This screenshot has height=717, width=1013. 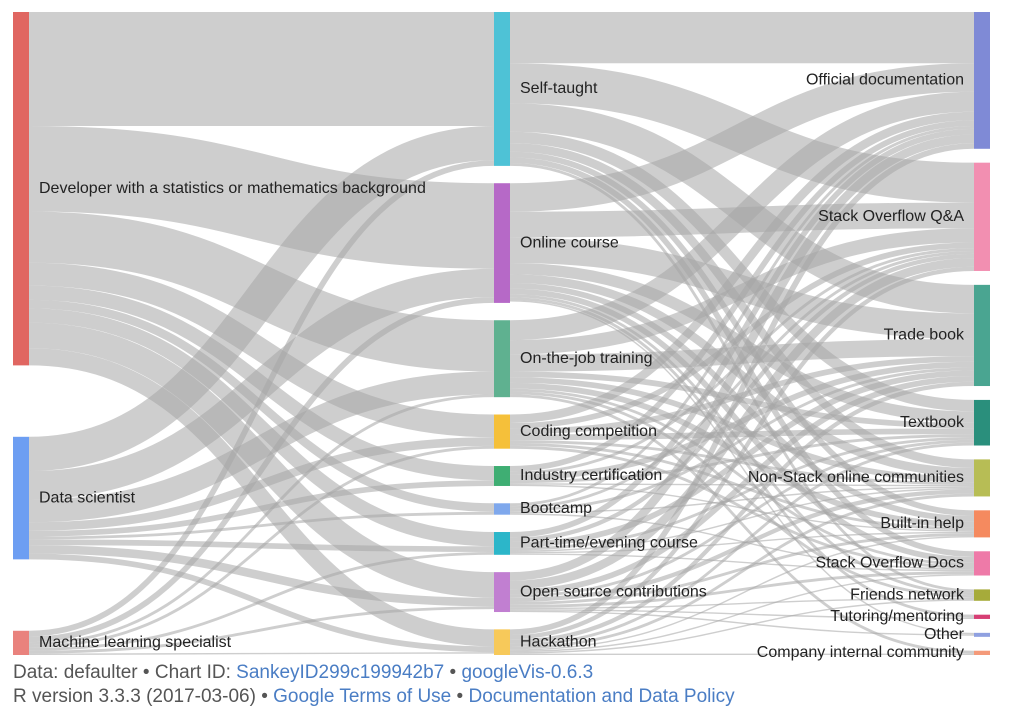 What do you see at coordinates (890, 563) in the screenshot?
I see `node-label-sodocs: Stack Overflow Docs` at bounding box center [890, 563].